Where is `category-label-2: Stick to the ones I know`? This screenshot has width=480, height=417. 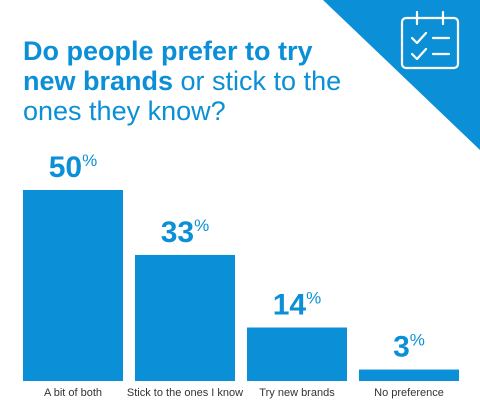 category-label-2: Stick to the ones I know is located at coordinates (185, 393).